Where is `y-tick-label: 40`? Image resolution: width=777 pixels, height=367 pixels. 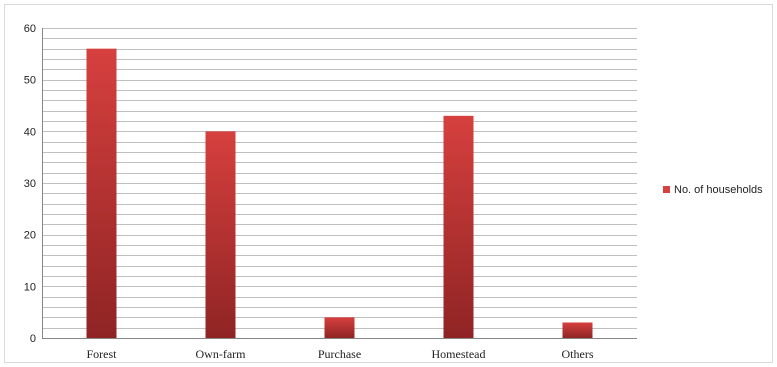
y-tick-label: 40 is located at coordinates (30, 132).